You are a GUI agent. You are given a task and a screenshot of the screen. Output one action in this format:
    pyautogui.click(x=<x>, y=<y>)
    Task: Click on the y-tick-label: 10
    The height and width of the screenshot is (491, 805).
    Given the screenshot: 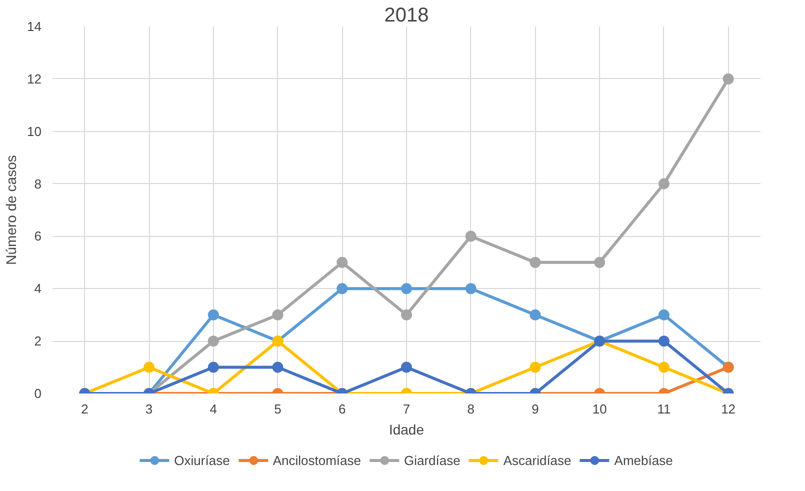 What is the action you would take?
    pyautogui.click(x=34, y=131)
    